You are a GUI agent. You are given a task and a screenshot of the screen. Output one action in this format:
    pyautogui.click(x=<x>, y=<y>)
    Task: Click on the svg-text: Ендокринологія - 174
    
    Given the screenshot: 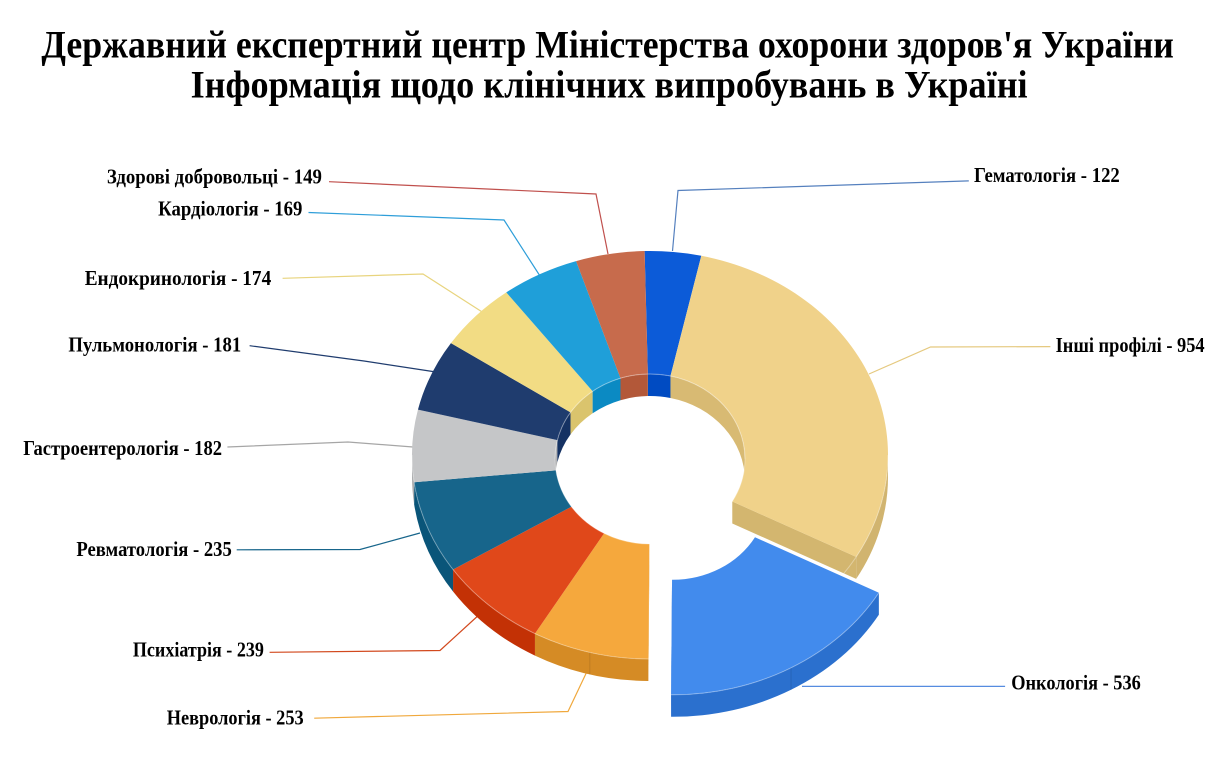 What is the action you would take?
    pyautogui.click(x=178, y=278)
    